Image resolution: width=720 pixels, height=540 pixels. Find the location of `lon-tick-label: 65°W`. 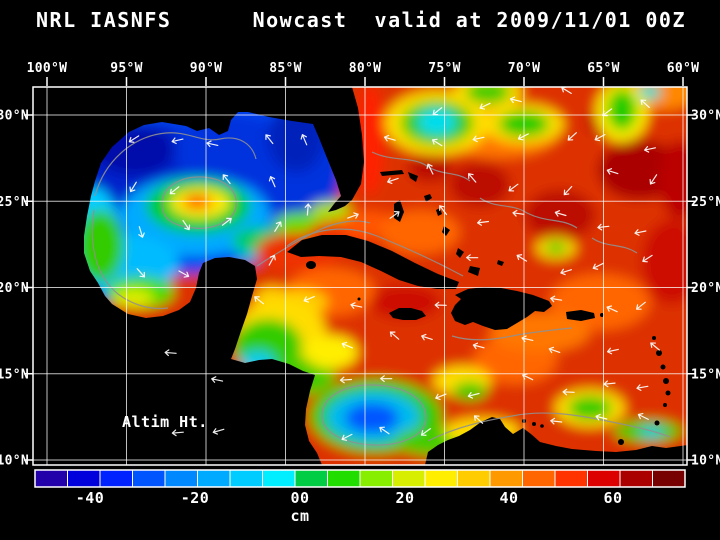

lon-tick-label: 65°W is located at coordinates (603, 68).